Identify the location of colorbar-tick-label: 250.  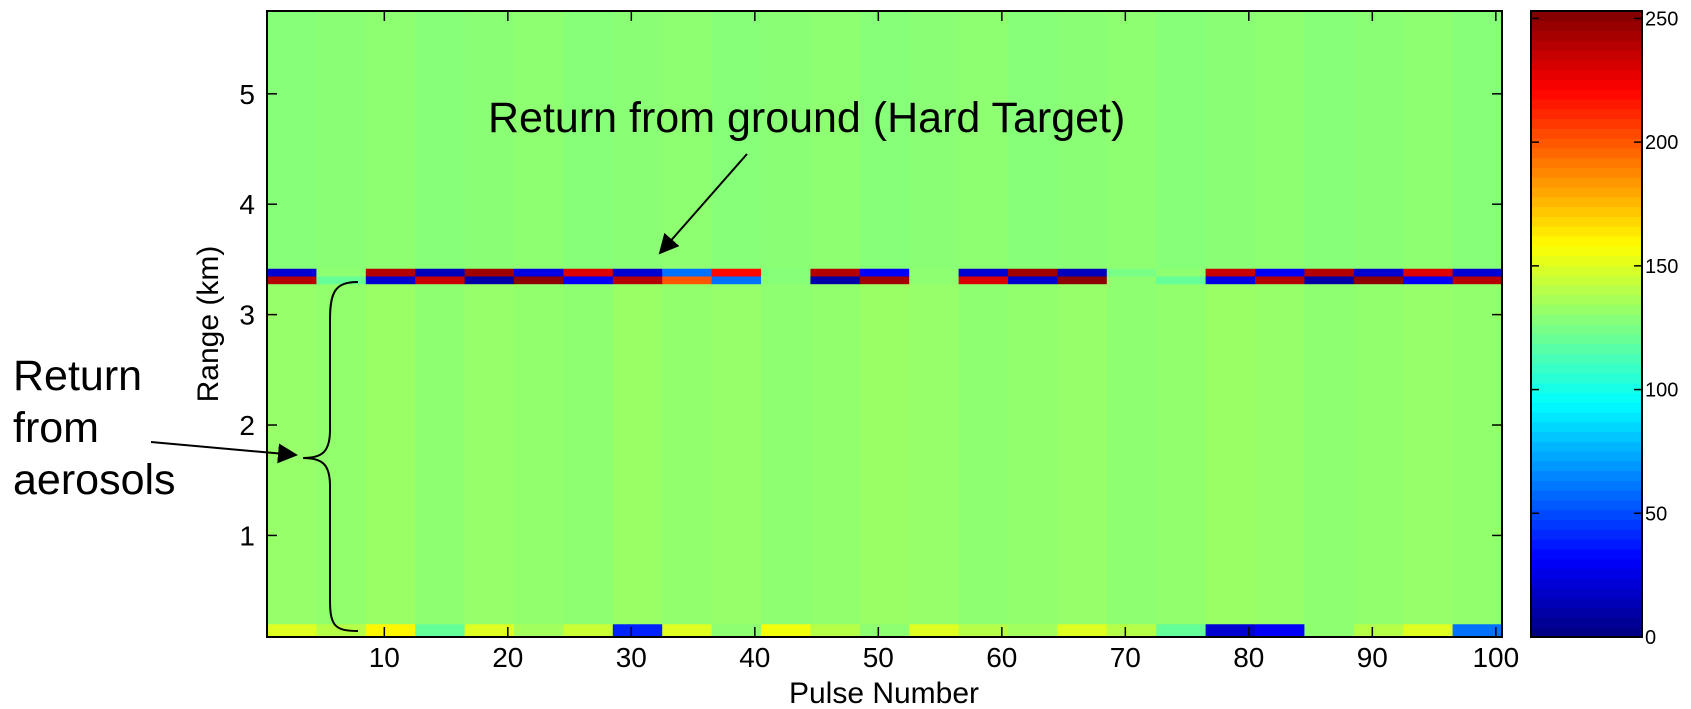
(1661, 19).